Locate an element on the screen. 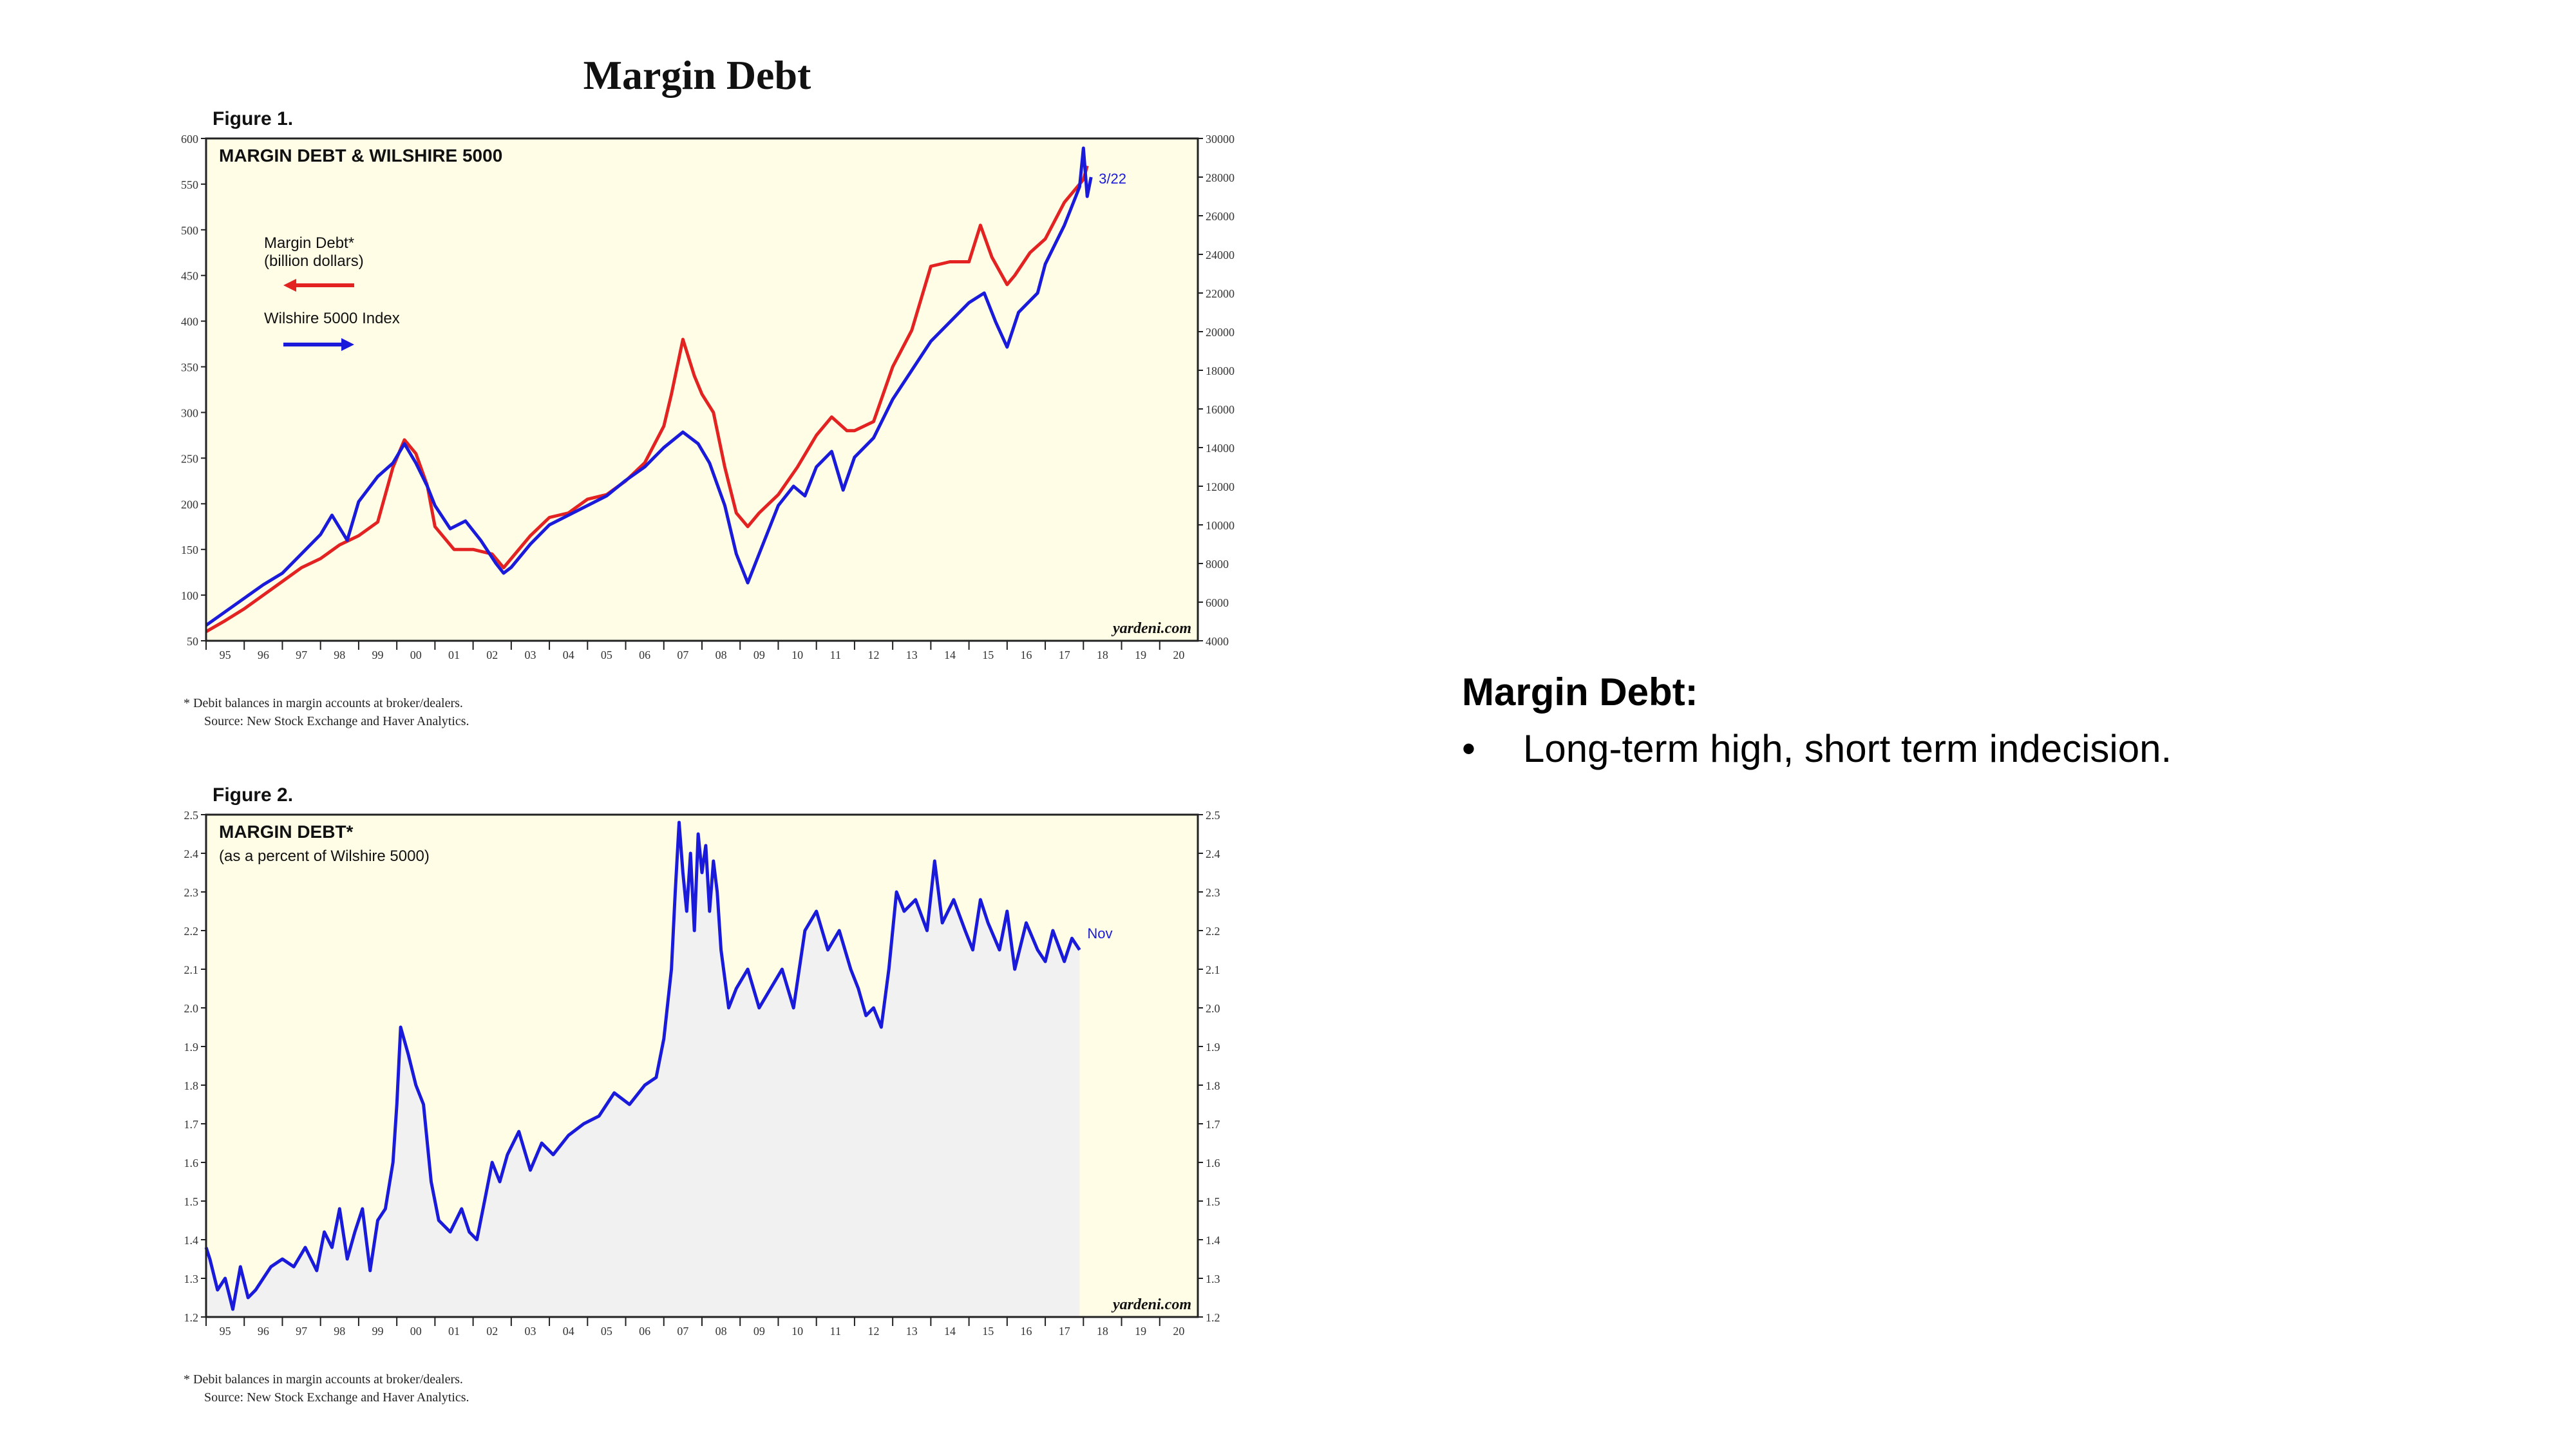 The image size is (2576, 1449). y-tick-label-left: 350 is located at coordinates (190, 367).